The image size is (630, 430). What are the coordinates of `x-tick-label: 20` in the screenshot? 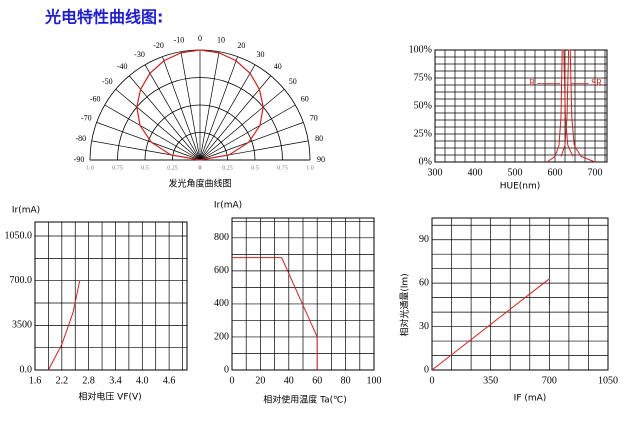 It's located at (260, 380).